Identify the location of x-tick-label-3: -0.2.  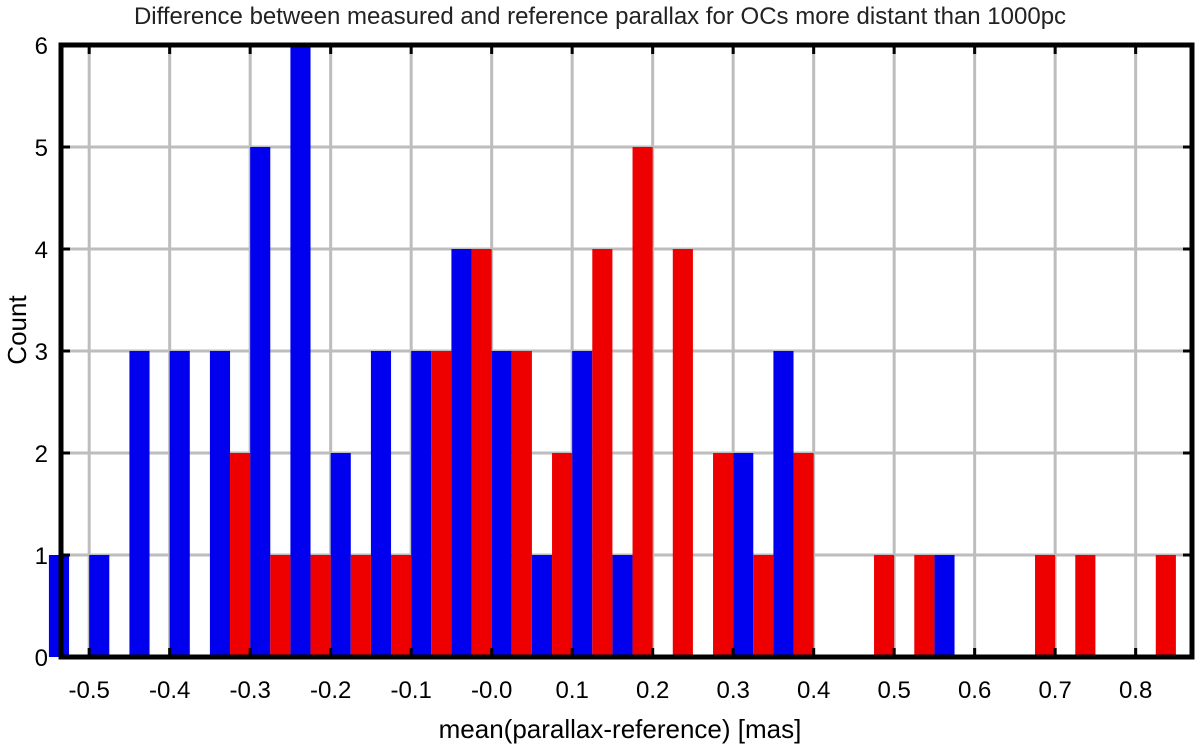
(330, 690).